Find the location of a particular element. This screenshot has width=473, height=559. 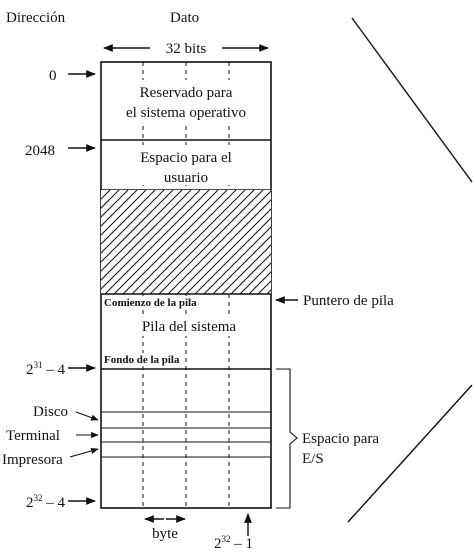

stack-bottom-label: Fondo de la pila is located at coordinates (142, 360).